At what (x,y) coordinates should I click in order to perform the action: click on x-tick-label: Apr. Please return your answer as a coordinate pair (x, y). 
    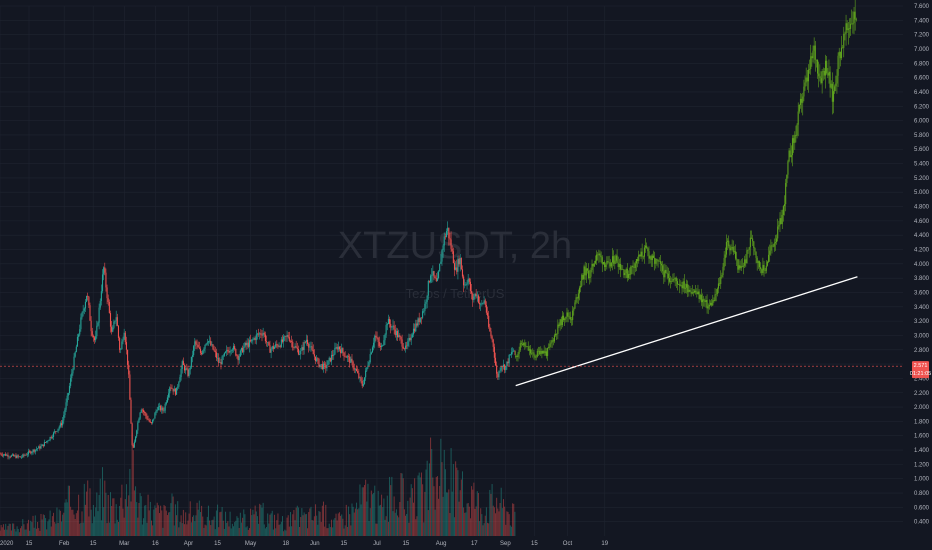
    Looking at the image, I should click on (188, 544).